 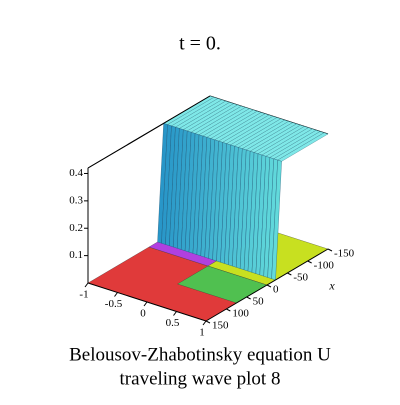 What do you see at coordinates (83, 295) in the screenshot?
I see `y-tick-label: -1` at bounding box center [83, 295].